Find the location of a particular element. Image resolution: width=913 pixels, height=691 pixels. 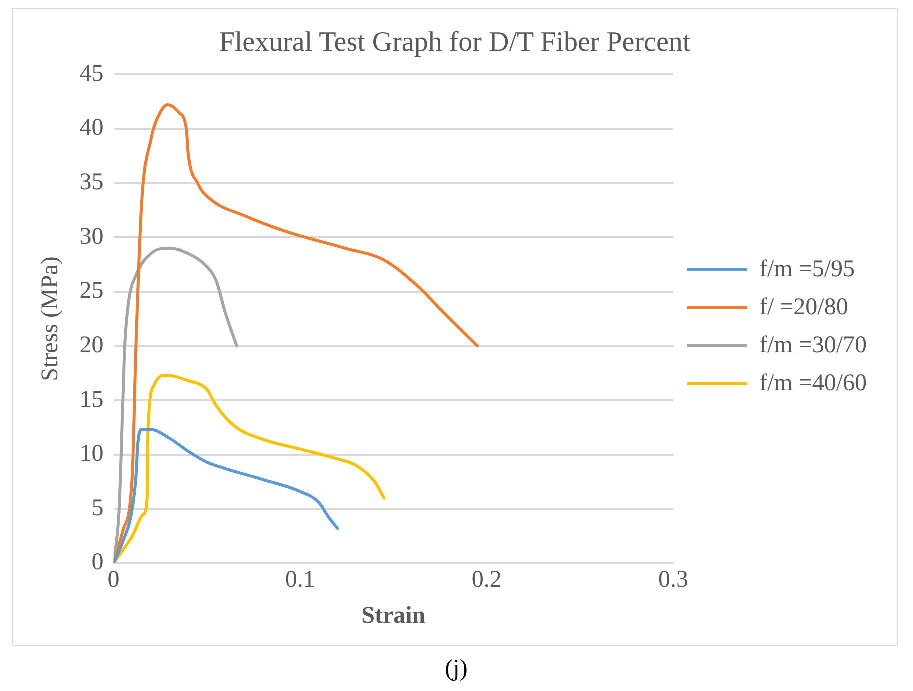

y-tick-label: 40 is located at coordinates (92, 128).